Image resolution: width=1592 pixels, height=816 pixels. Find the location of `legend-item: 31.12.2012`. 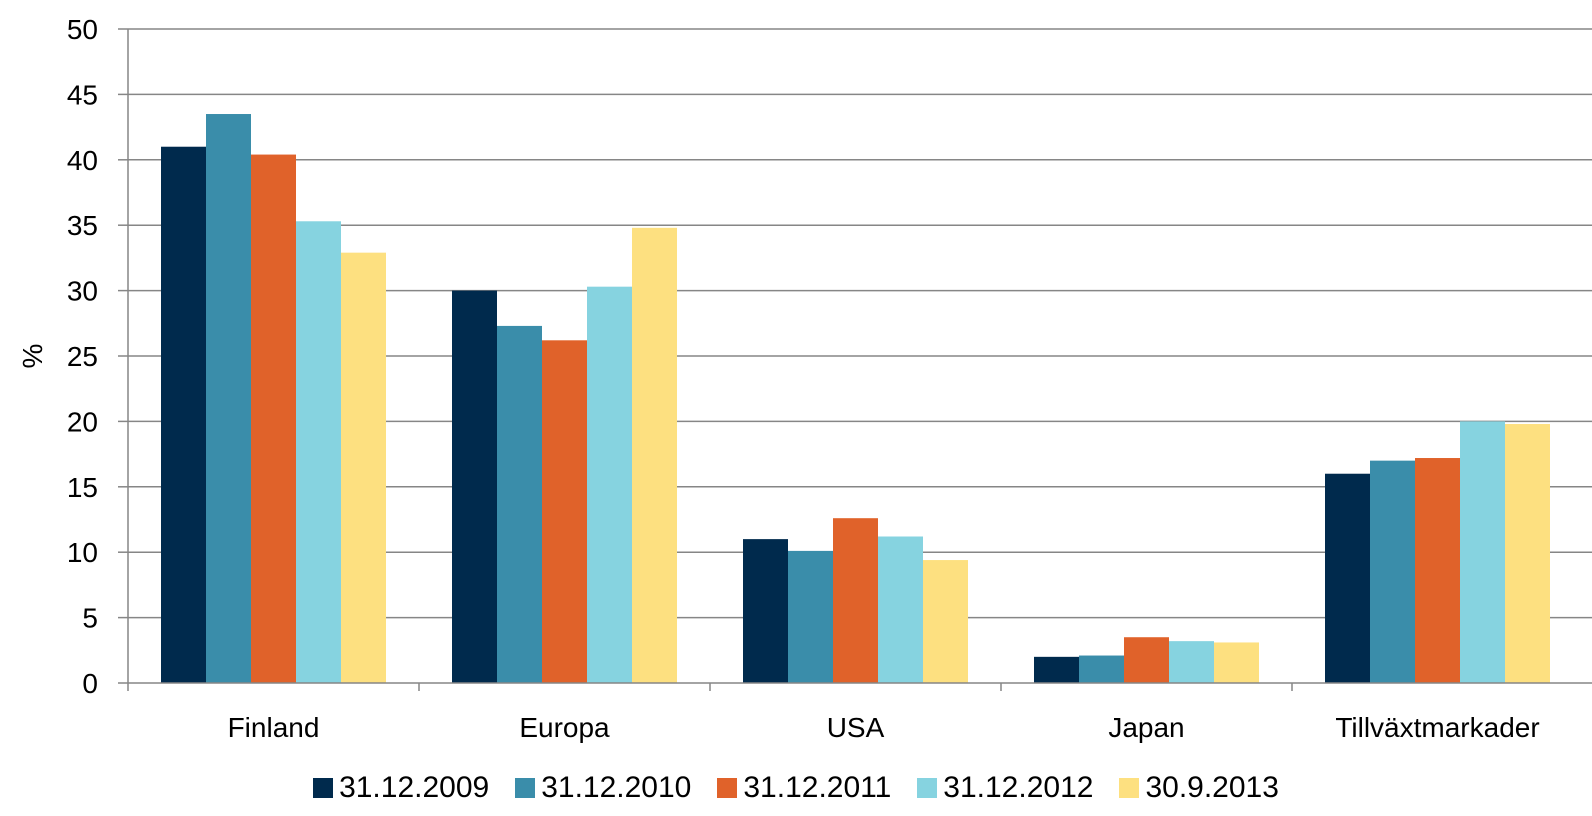

legend-item: 31.12.2012 is located at coordinates (1005, 788).